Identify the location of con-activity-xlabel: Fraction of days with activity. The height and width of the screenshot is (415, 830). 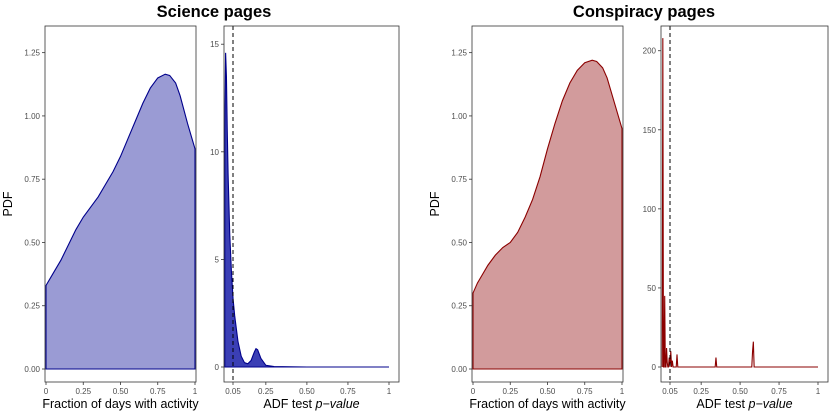
(547, 404).